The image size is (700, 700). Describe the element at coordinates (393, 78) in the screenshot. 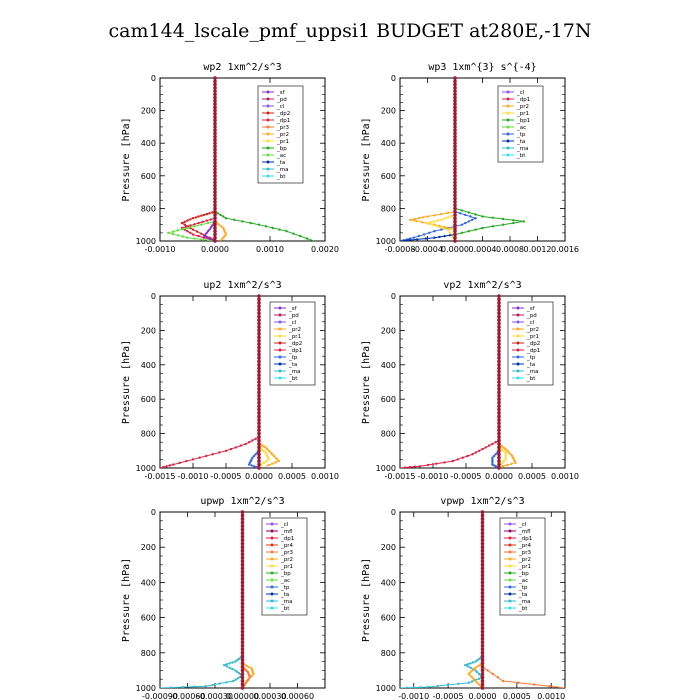

I see `y-tick-label: 0` at that location.